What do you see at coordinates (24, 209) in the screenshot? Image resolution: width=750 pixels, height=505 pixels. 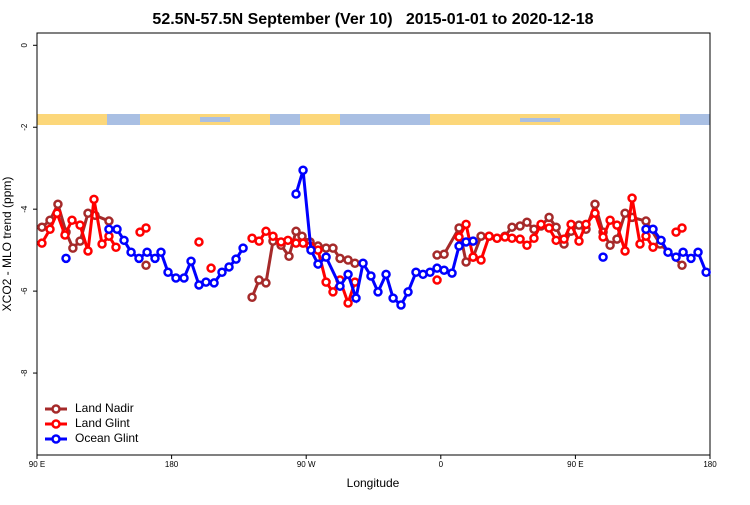 I see `y-tick-label: -4` at bounding box center [24, 209].